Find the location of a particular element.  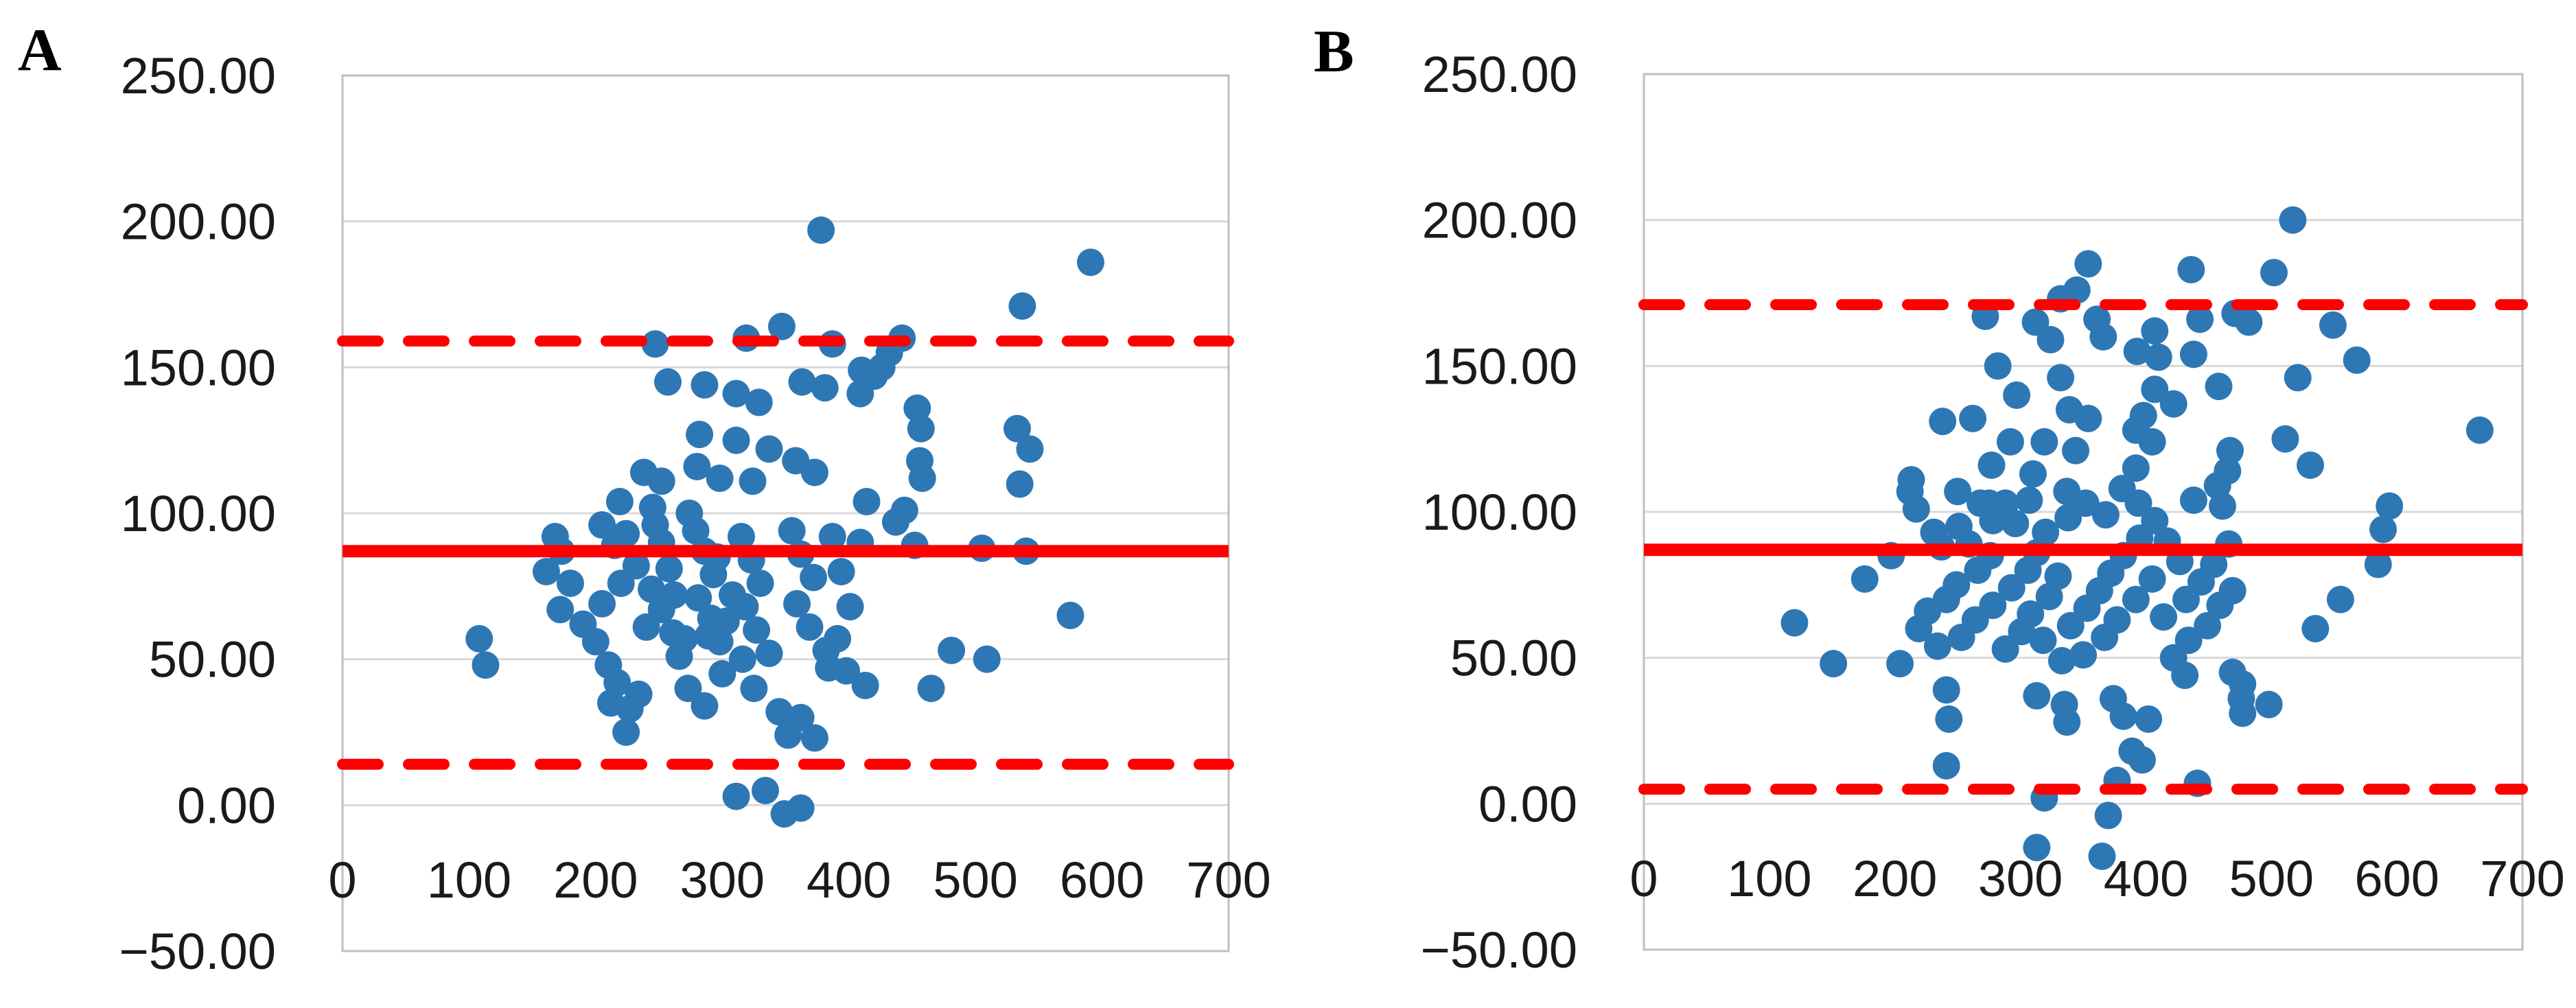

panel-a-x-tick-label: 300 is located at coordinates (722, 880).